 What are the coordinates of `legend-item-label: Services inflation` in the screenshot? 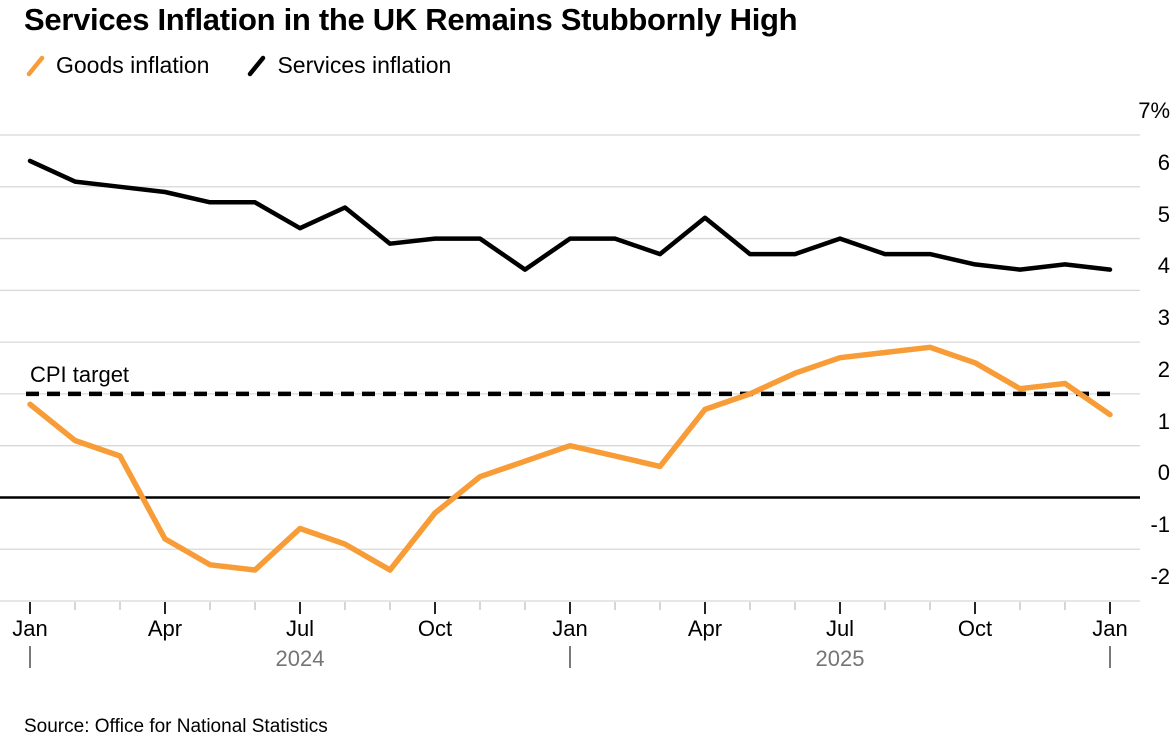 It's located at (364, 65).